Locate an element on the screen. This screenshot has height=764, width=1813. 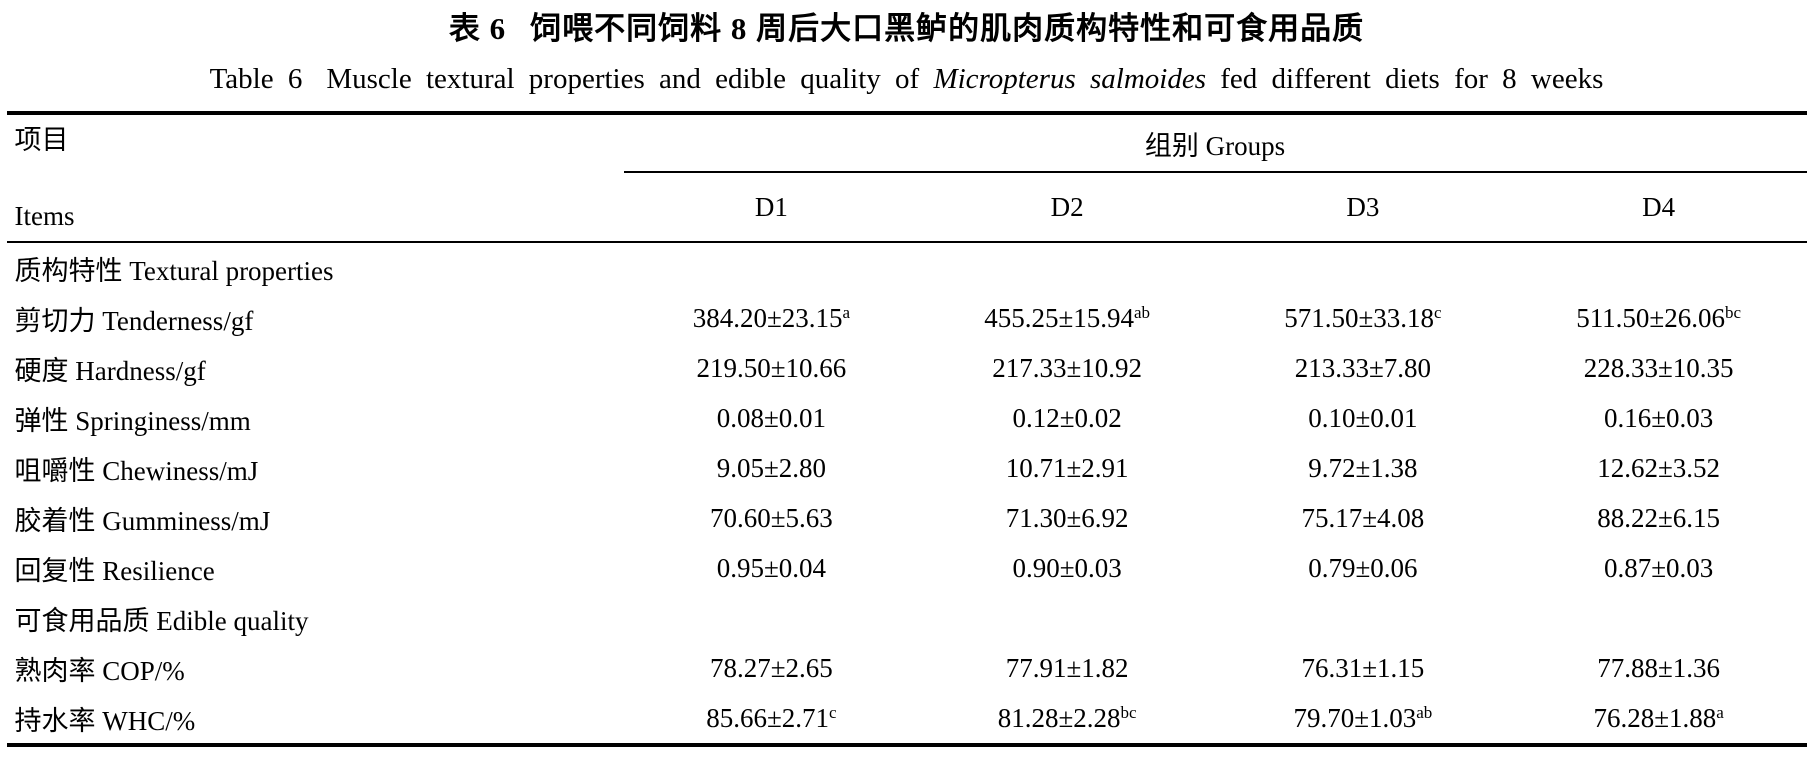
table-title-zh-text: 饲喂不同饲料 8 周后大口黑鲈的肌肉质构特性和可食用品质 is located at coordinates (947, 28).